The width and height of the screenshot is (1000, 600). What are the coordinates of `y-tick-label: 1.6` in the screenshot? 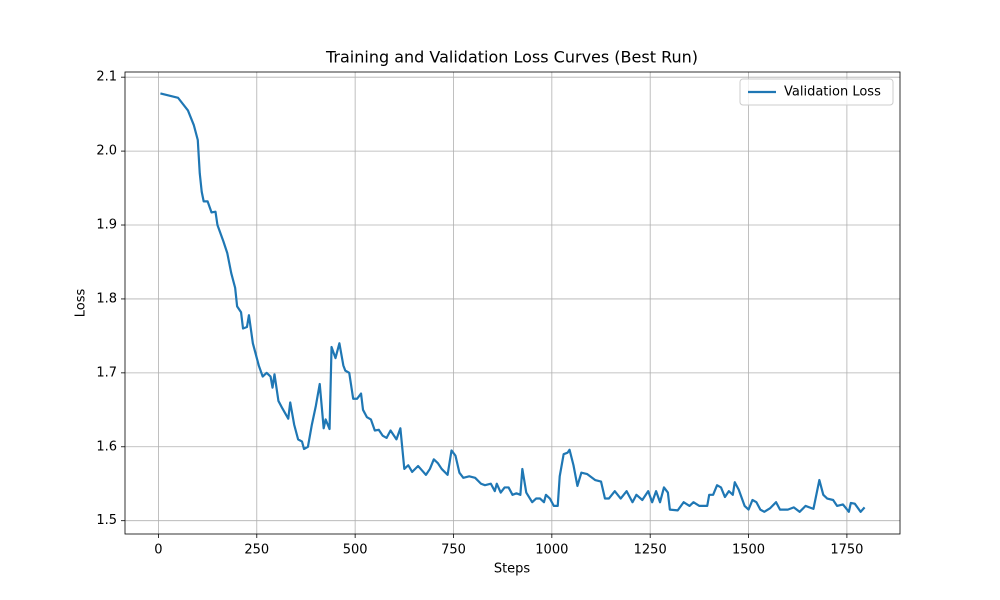 It's located at (106, 446).